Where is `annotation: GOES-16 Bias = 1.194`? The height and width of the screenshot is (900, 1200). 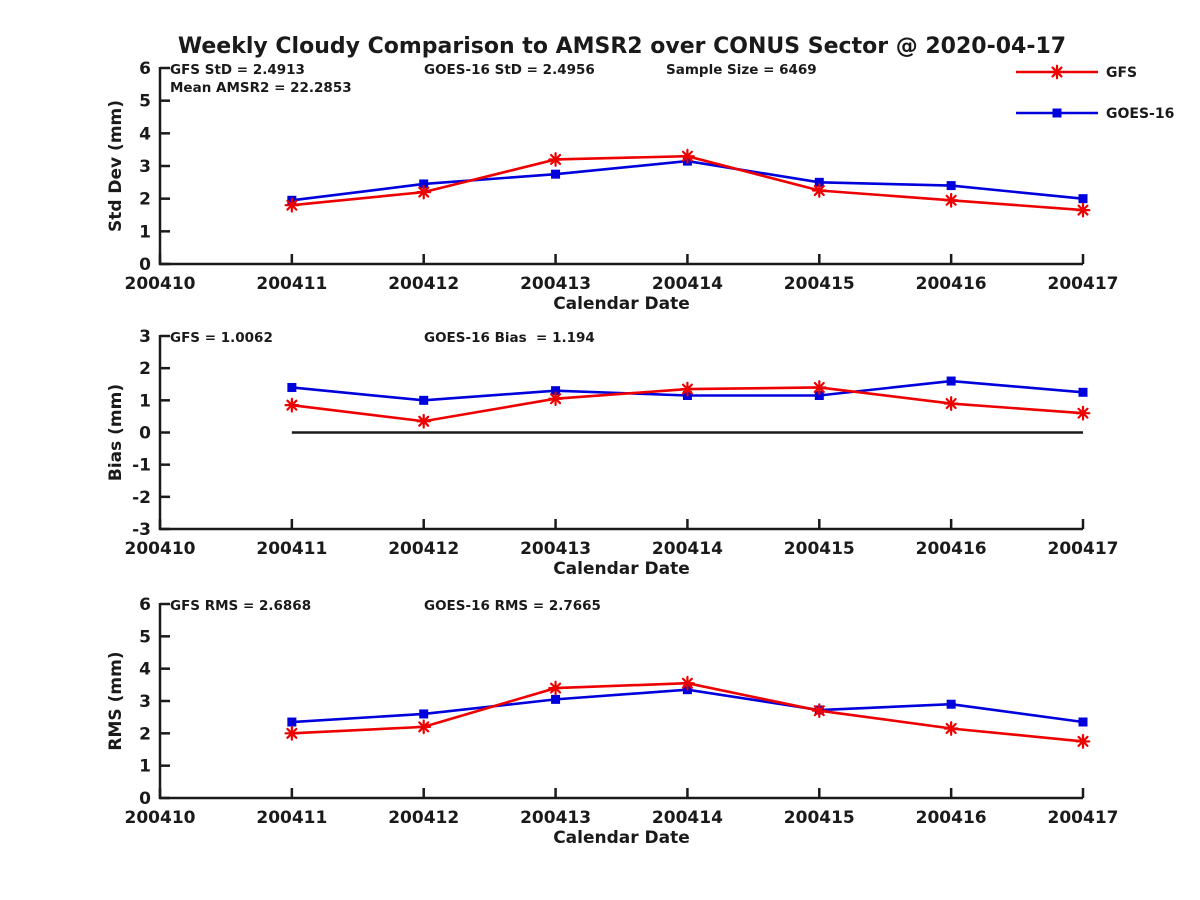
annotation: GOES-16 Bias = 1.194 is located at coordinates (509, 338).